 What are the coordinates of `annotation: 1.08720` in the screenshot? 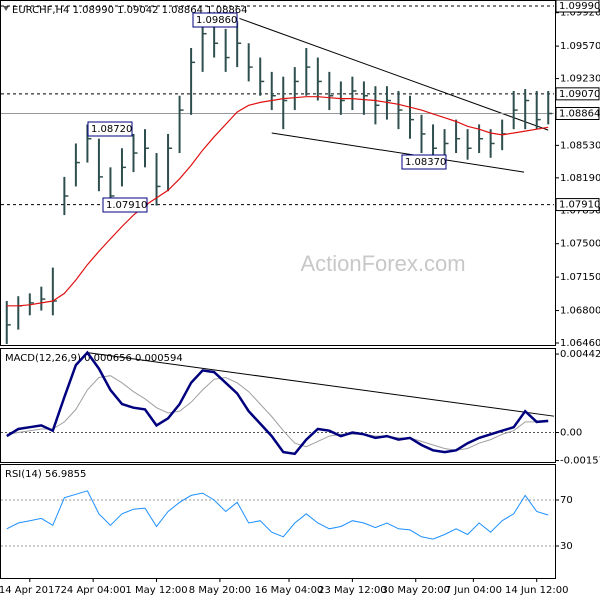 It's located at (111, 129).